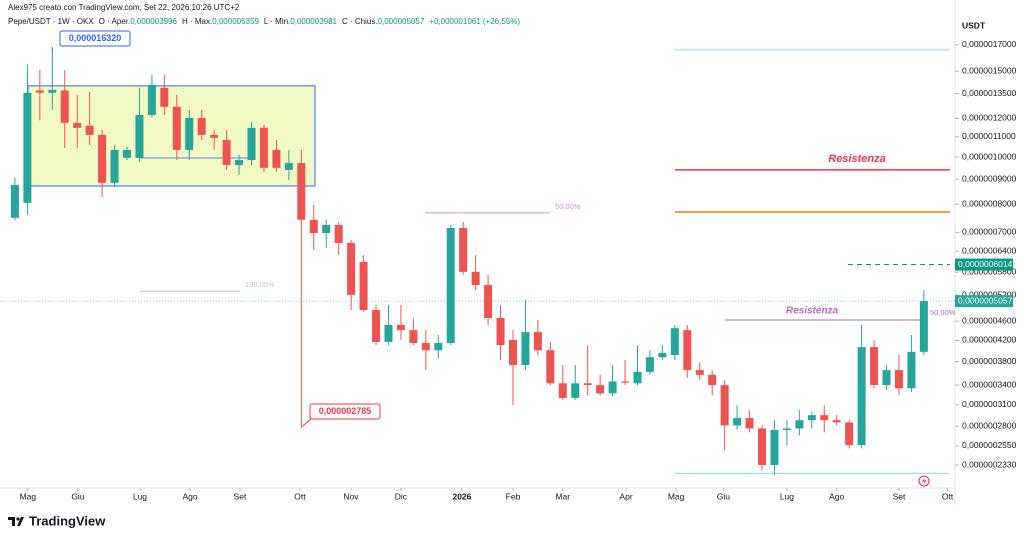 This screenshot has width=1024, height=541. I want to click on ohlc-label: O · Aper., so click(115, 21).